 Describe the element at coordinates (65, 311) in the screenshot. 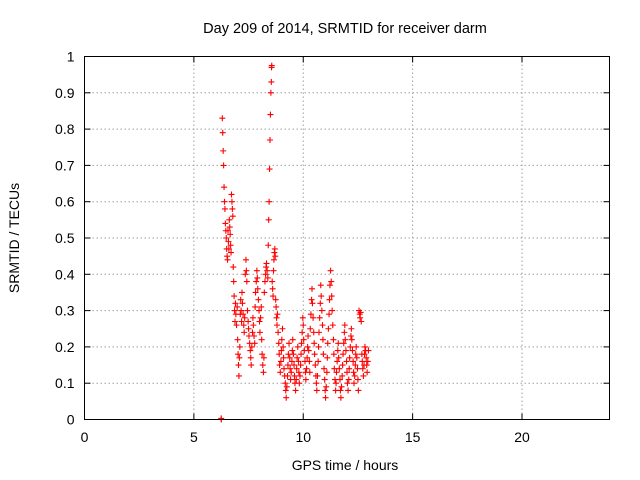

I see `y-tick-label: 0.3` at that location.